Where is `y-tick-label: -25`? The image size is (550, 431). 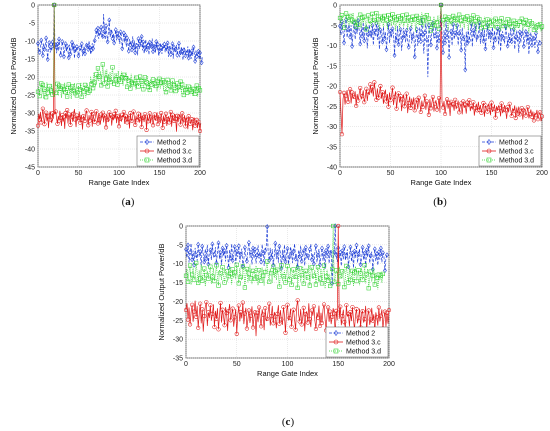 y-tick-label: -25 is located at coordinates (332, 107).